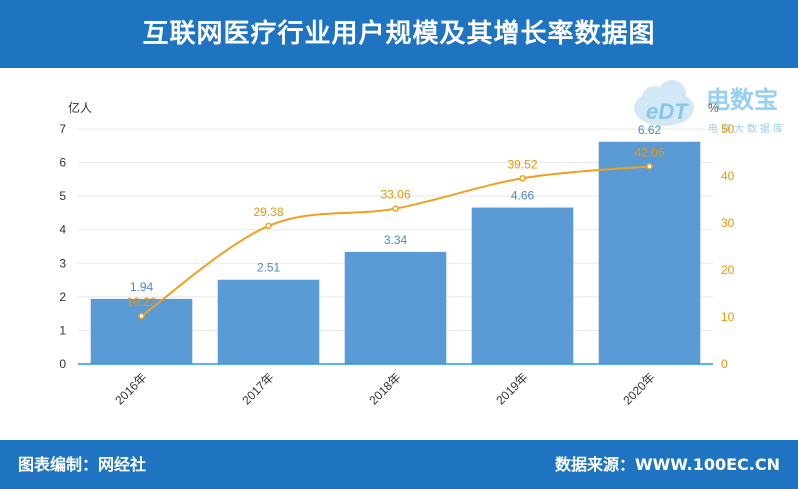  I want to click on y-left-tick-label: 1, so click(62, 330).